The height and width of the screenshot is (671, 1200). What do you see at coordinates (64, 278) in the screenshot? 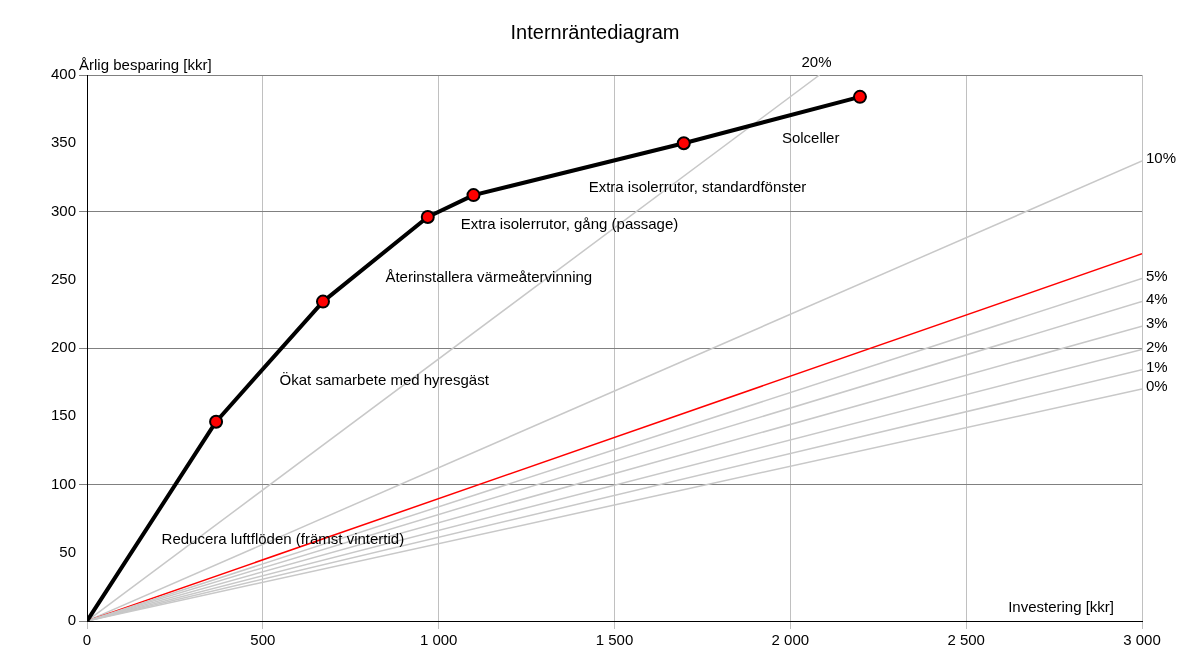
I see `y-tick-label: 250` at bounding box center [64, 278].